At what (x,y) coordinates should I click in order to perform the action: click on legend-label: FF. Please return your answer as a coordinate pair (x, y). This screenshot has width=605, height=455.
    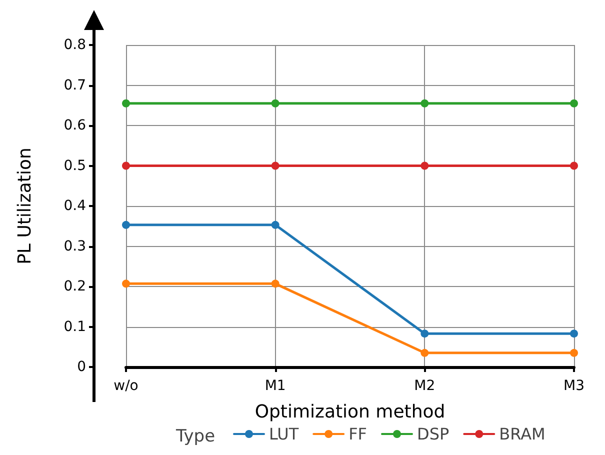
    Looking at the image, I should click on (358, 434).